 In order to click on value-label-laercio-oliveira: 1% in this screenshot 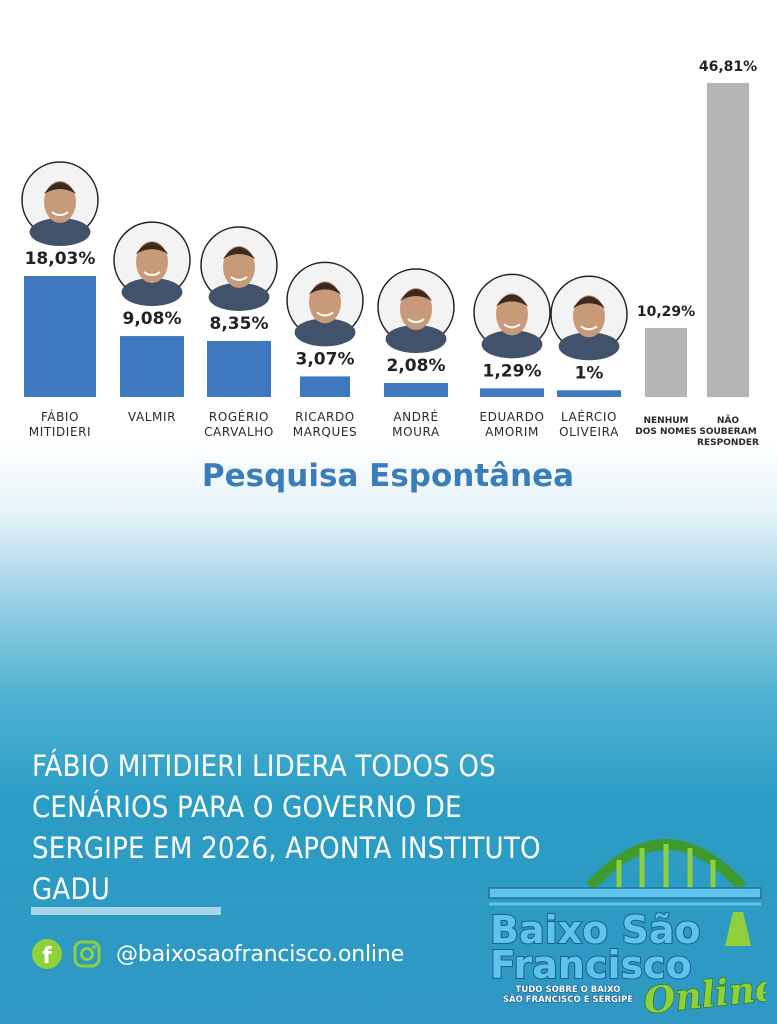, I will do `click(589, 373)`.